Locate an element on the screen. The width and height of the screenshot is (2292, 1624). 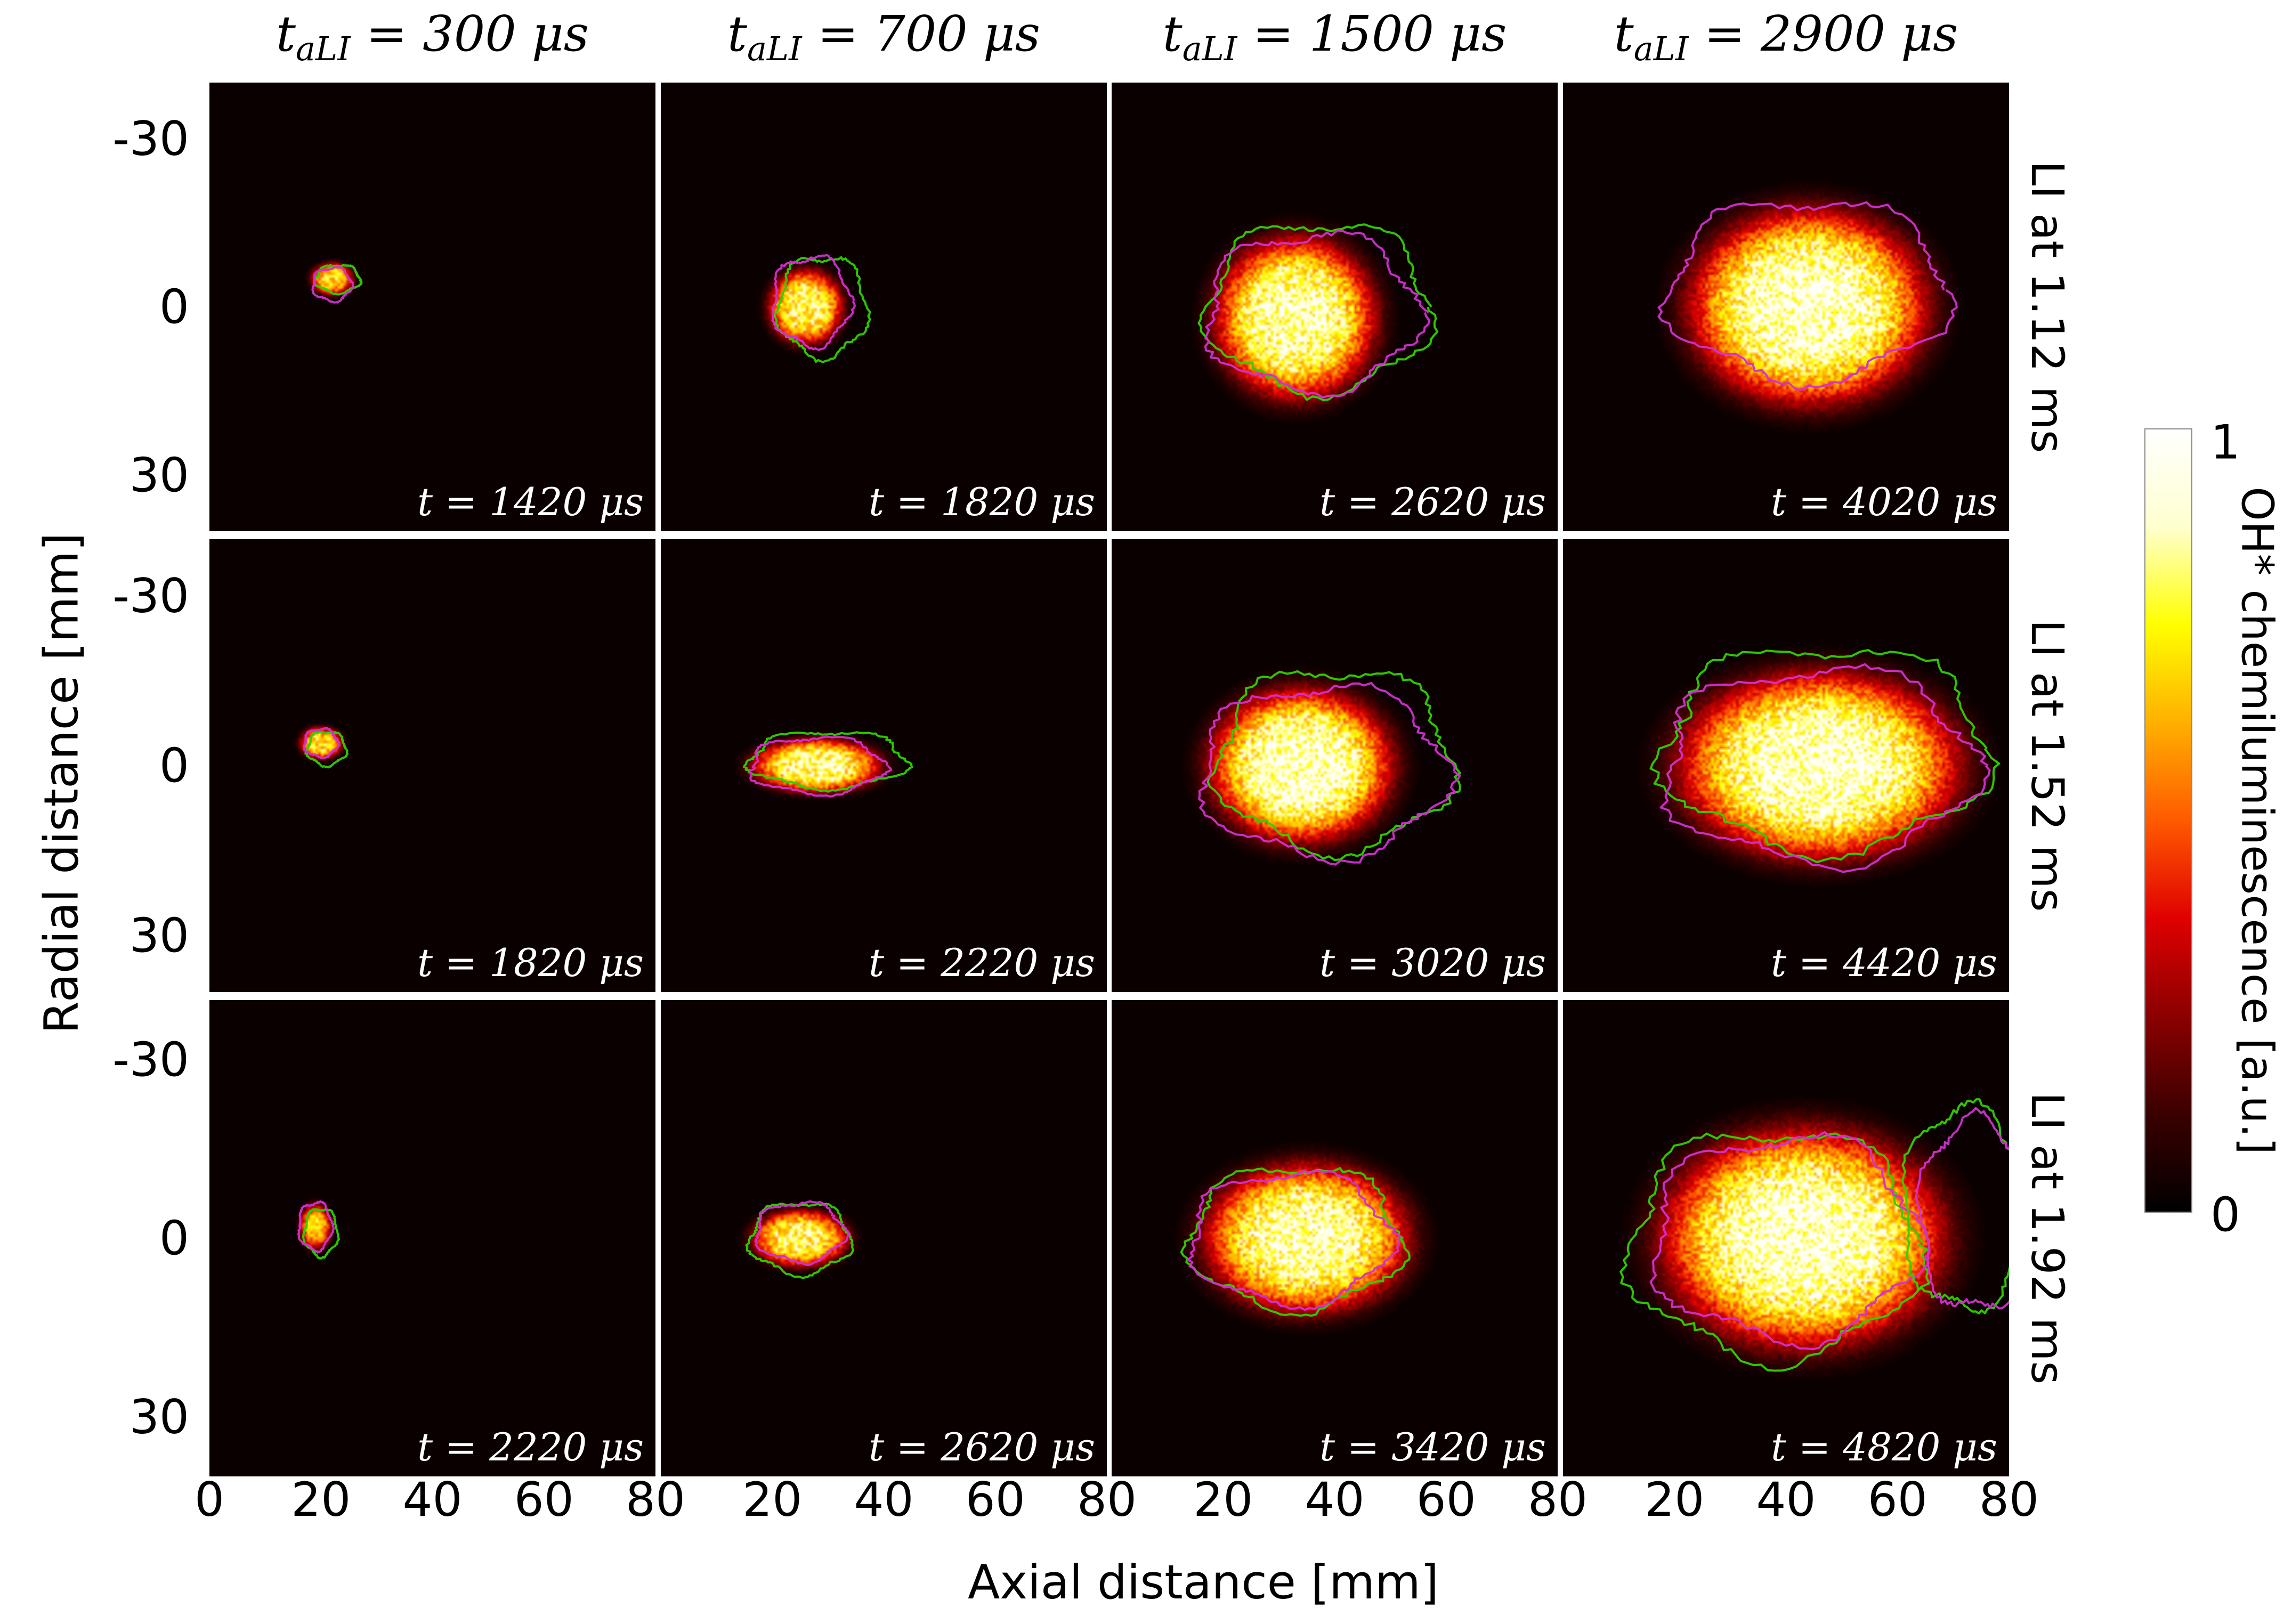
column-header-3: taLI = 1500 μs is located at coordinates (1335, 36).